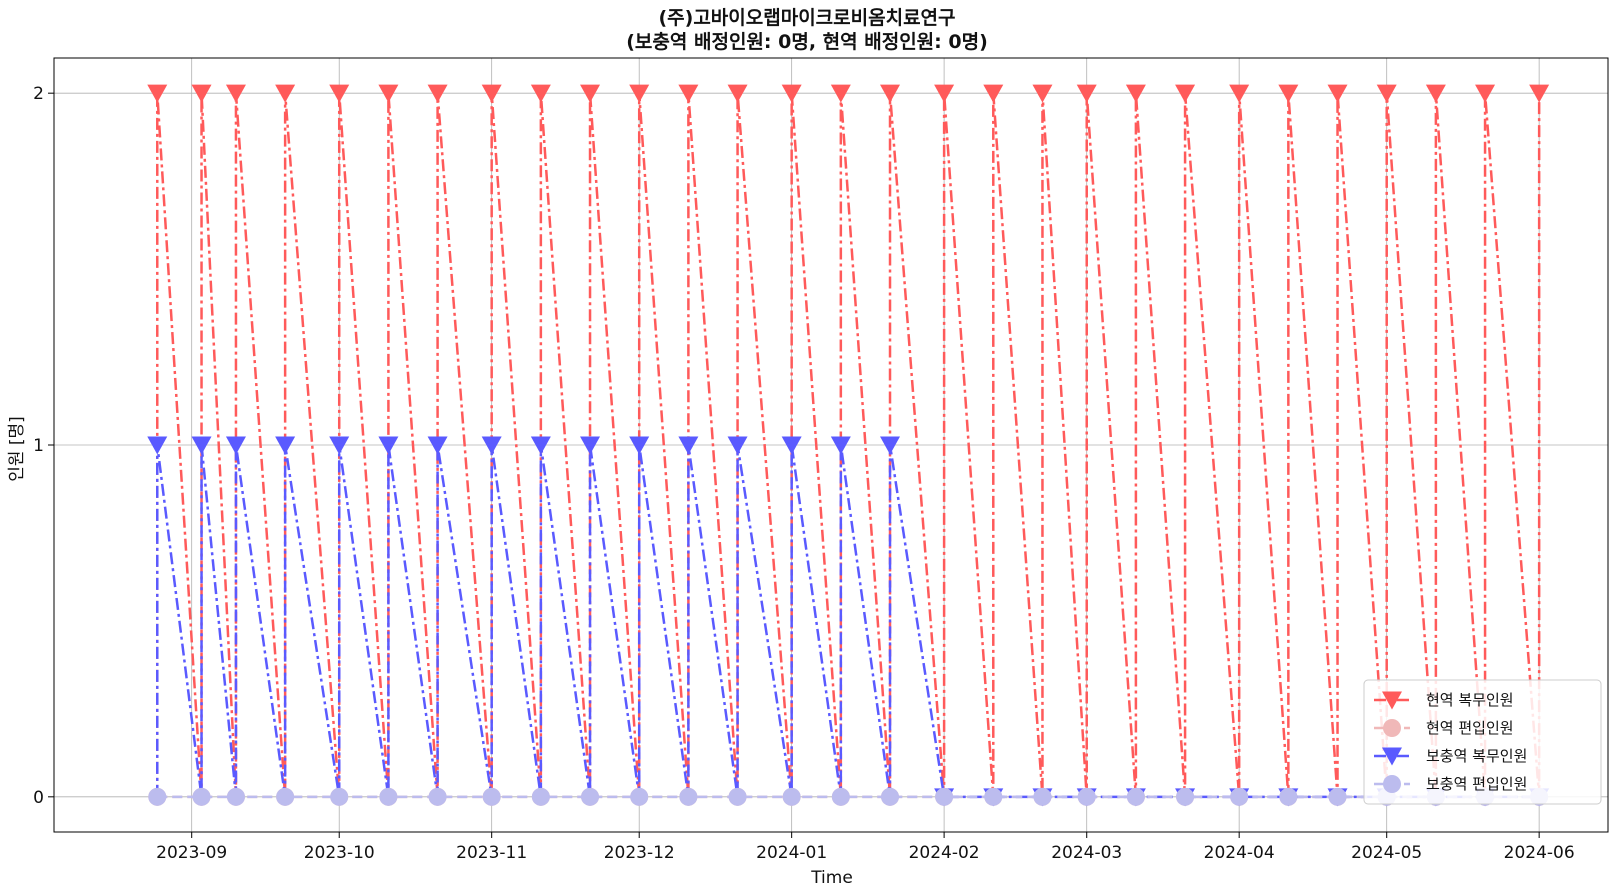 This screenshot has height=893, width=1615. What do you see at coordinates (944, 853) in the screenshot?
I see `x-tick-label: 2024-02` at bounding box center [944, 853].